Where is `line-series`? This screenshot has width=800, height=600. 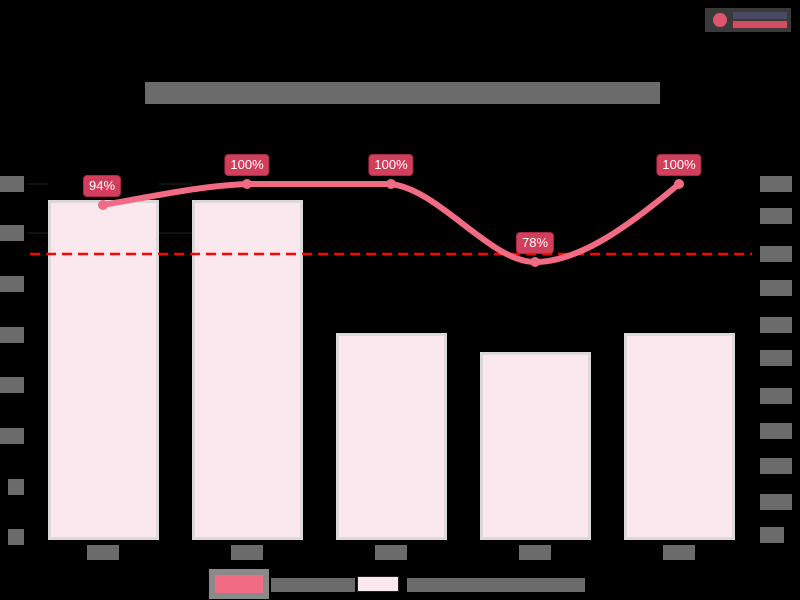
line-series is located at coordinates (391, 223).